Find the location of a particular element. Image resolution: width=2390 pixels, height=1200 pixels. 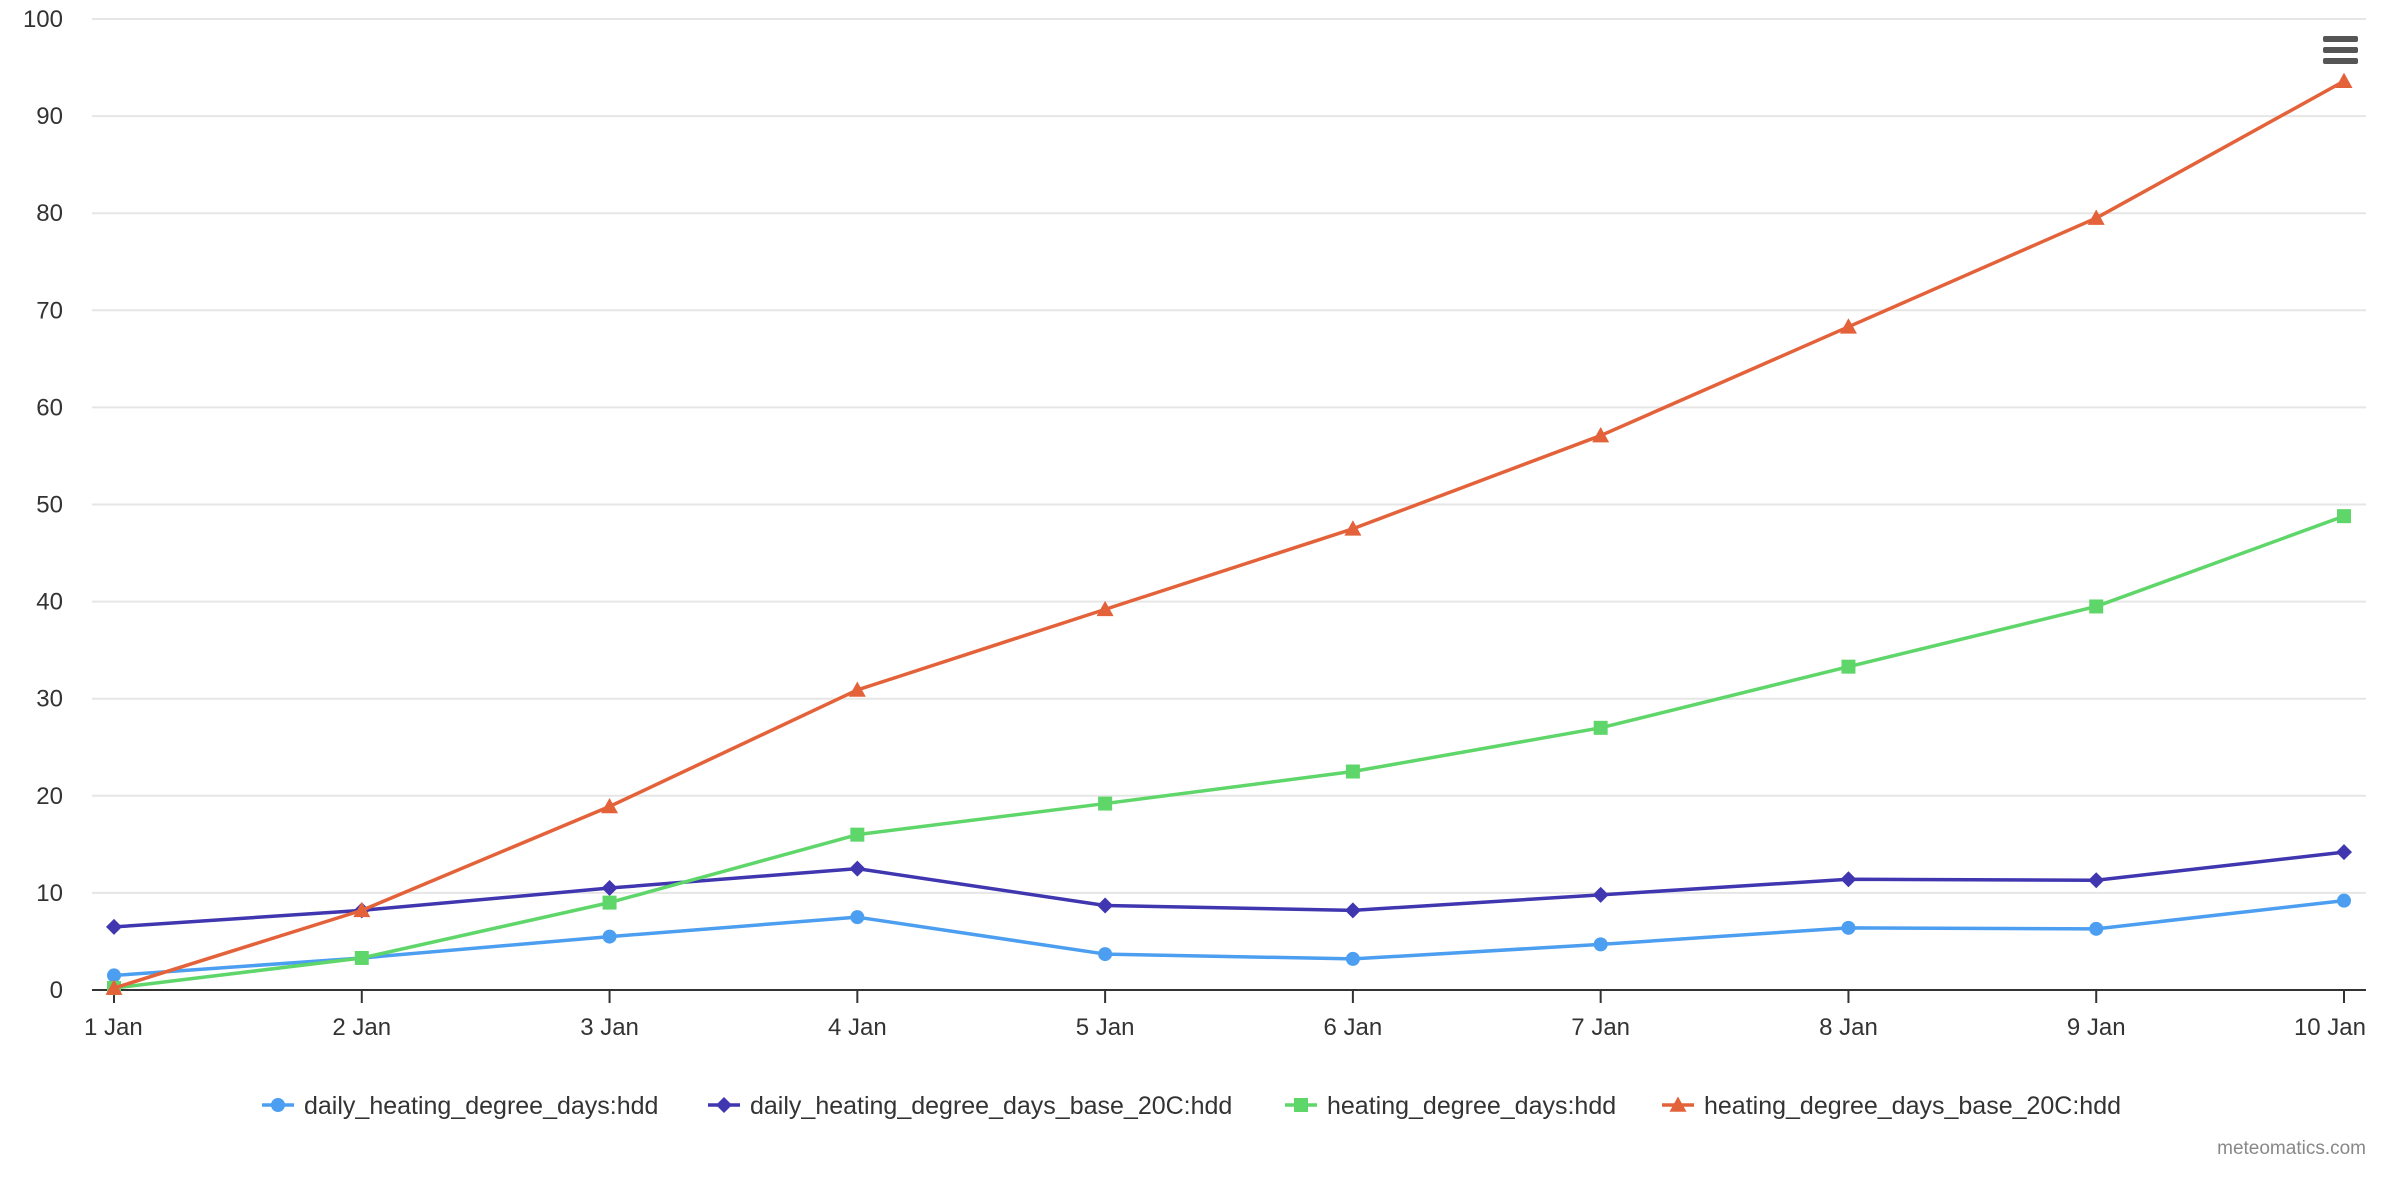

chart-menu-button is located at coordinates (2341, 51).